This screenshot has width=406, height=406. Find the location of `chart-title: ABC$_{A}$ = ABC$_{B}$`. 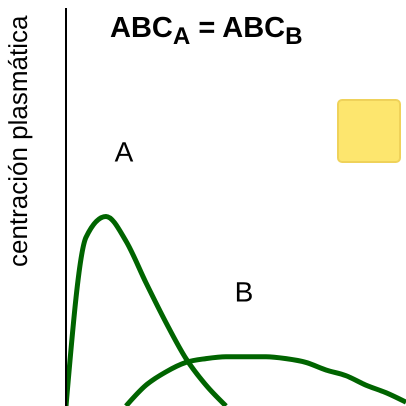

chart-title: ABC$_{A}$ = ABC$_{B}$ is located at coordinates (206, 31).